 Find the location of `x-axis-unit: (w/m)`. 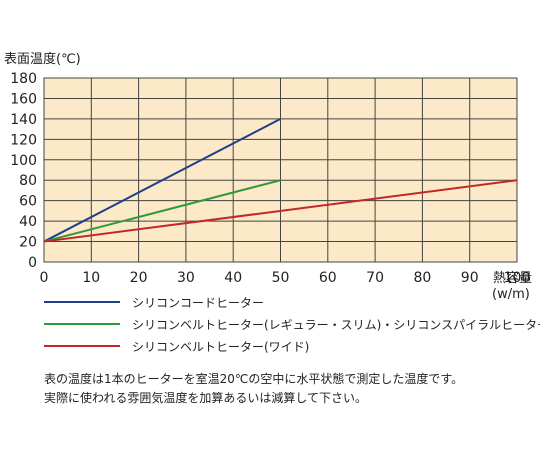

x-axis-unit: (w/m) is located at coordinates (511, 293).